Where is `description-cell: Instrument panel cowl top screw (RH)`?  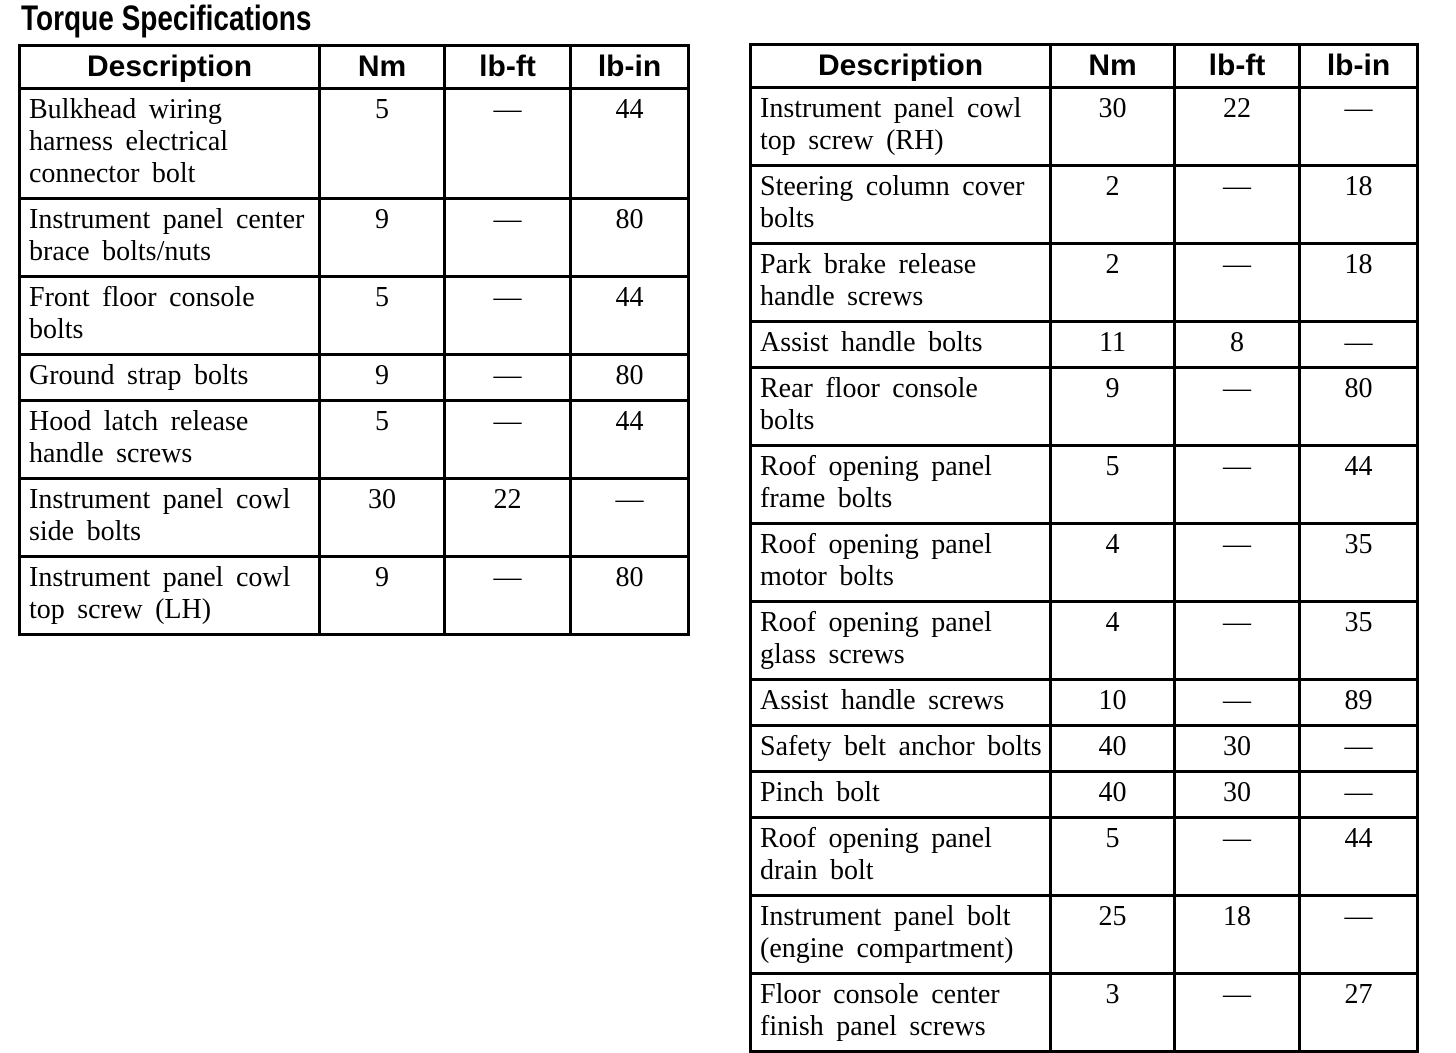 description-cell: Instrument panel cowl top screw (RH) is located at coordinates (900, 126).